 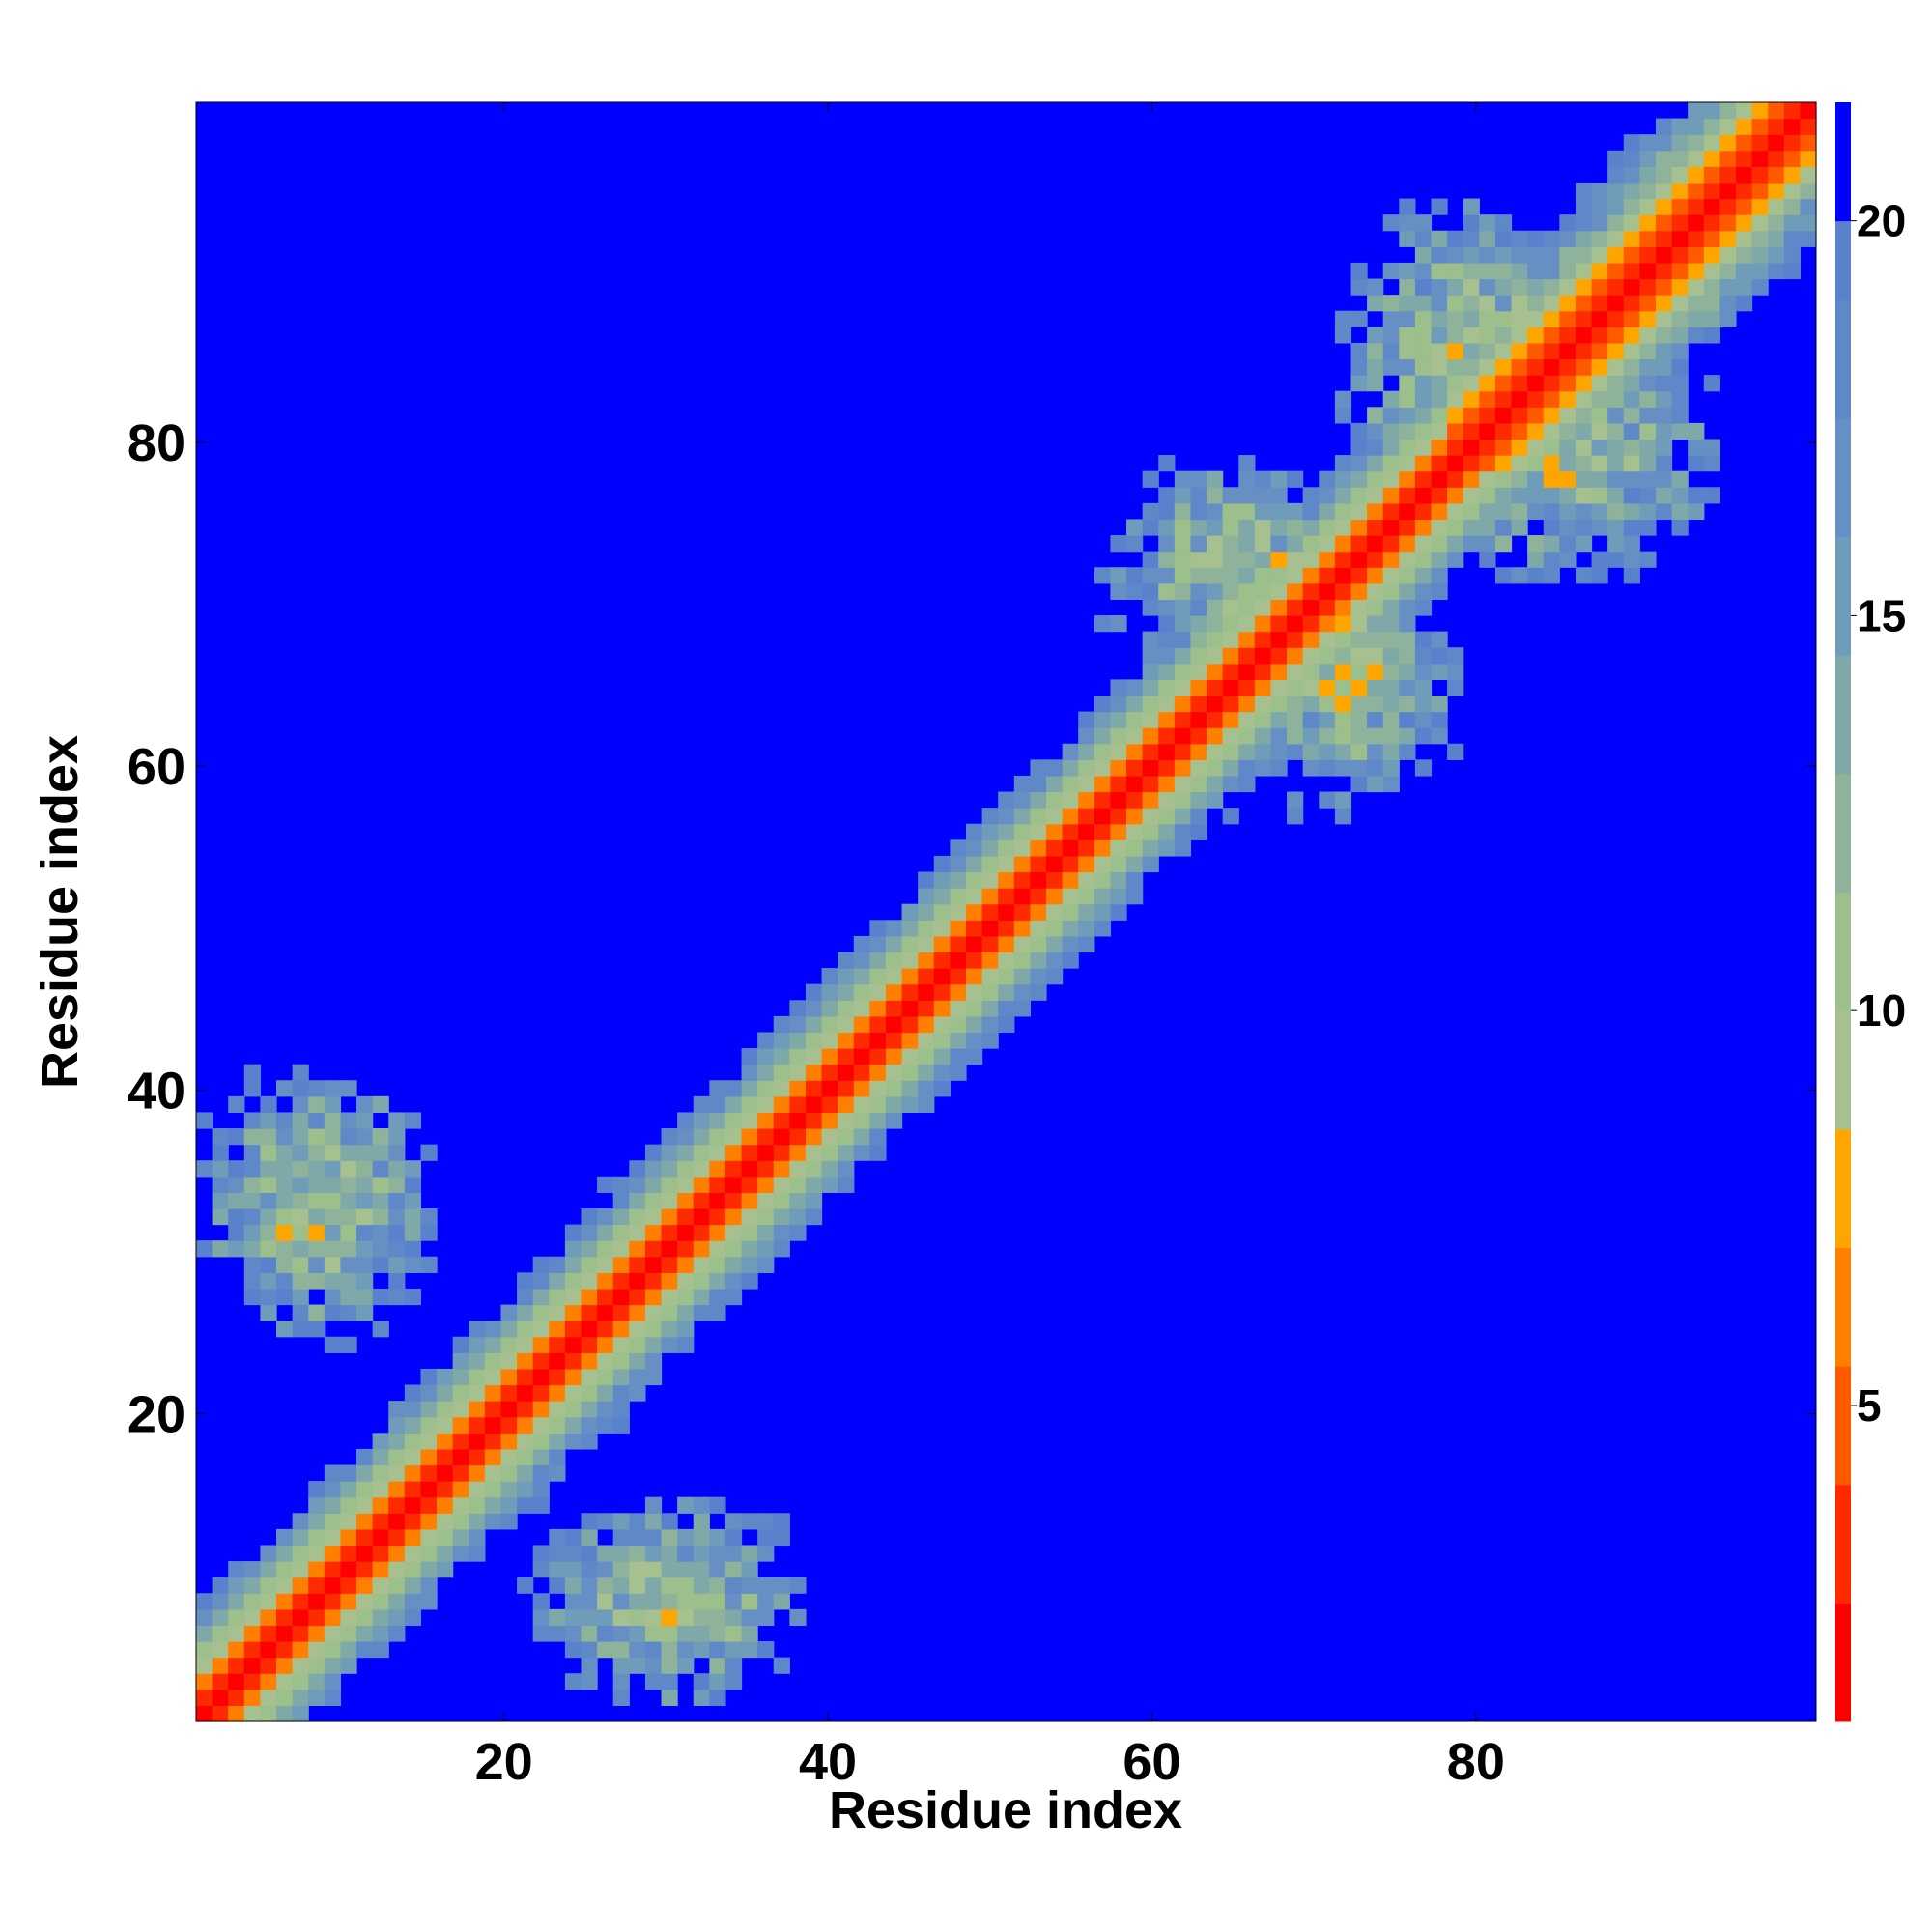 I want to click on x-axis-title: Residue index, so click(x=1005, y=1810).